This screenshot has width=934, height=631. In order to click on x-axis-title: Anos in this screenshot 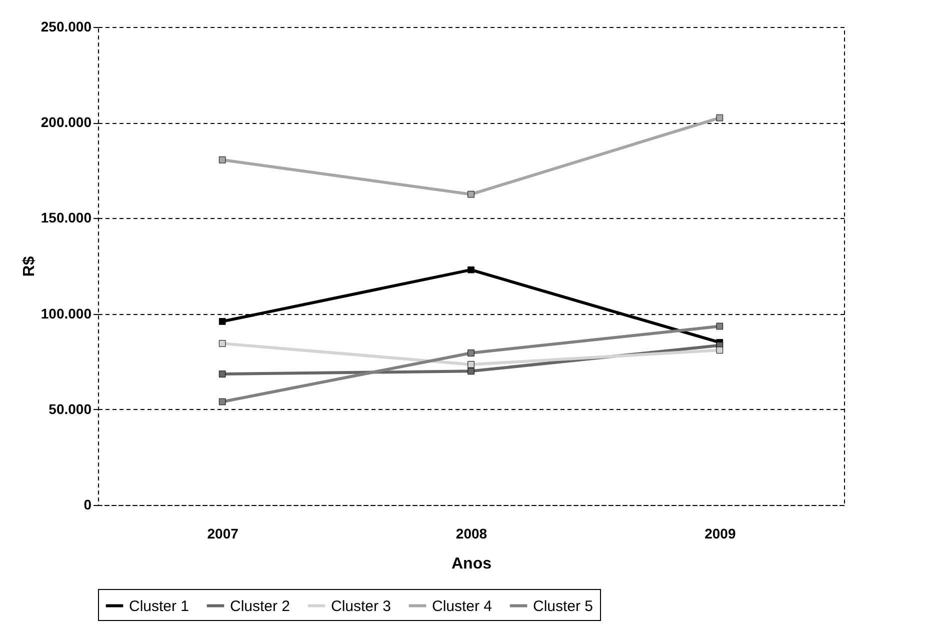, I will do `click(472, 564)`.